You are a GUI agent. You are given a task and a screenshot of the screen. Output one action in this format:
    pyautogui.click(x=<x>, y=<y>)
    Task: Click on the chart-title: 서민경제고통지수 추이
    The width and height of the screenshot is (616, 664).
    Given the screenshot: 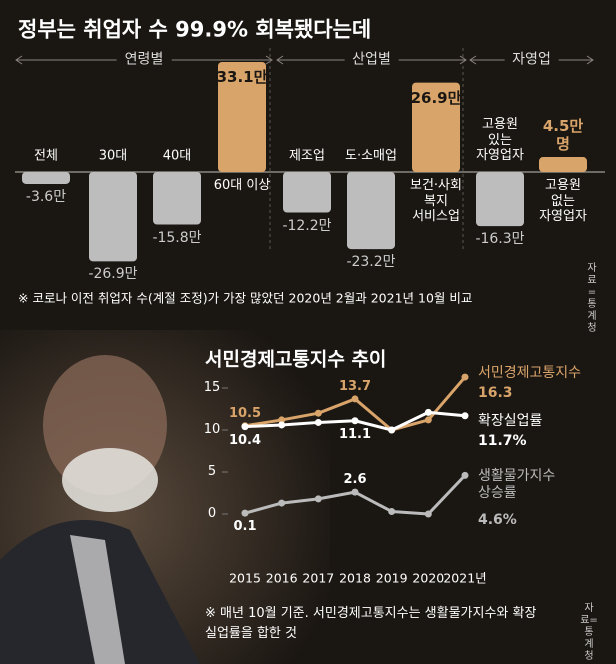 What is the action you would take?
    pyautogui.click(x=296, y=359)
    